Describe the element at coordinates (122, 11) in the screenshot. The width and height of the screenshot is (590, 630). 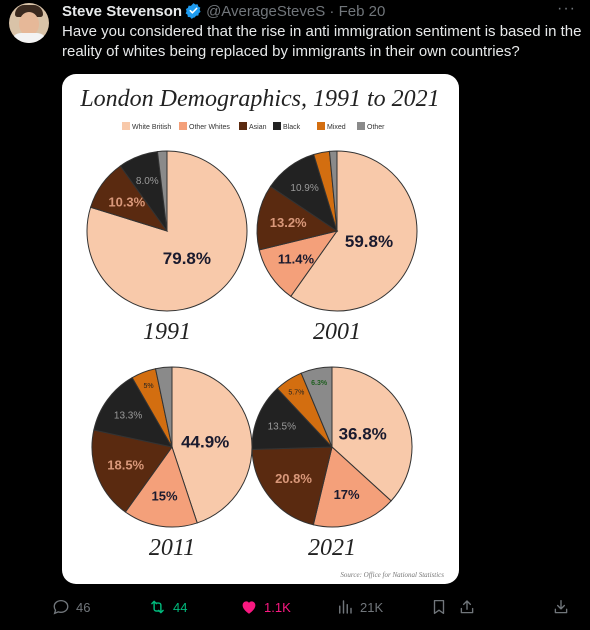
I see `author-name: Steve Stevenson` at that location.